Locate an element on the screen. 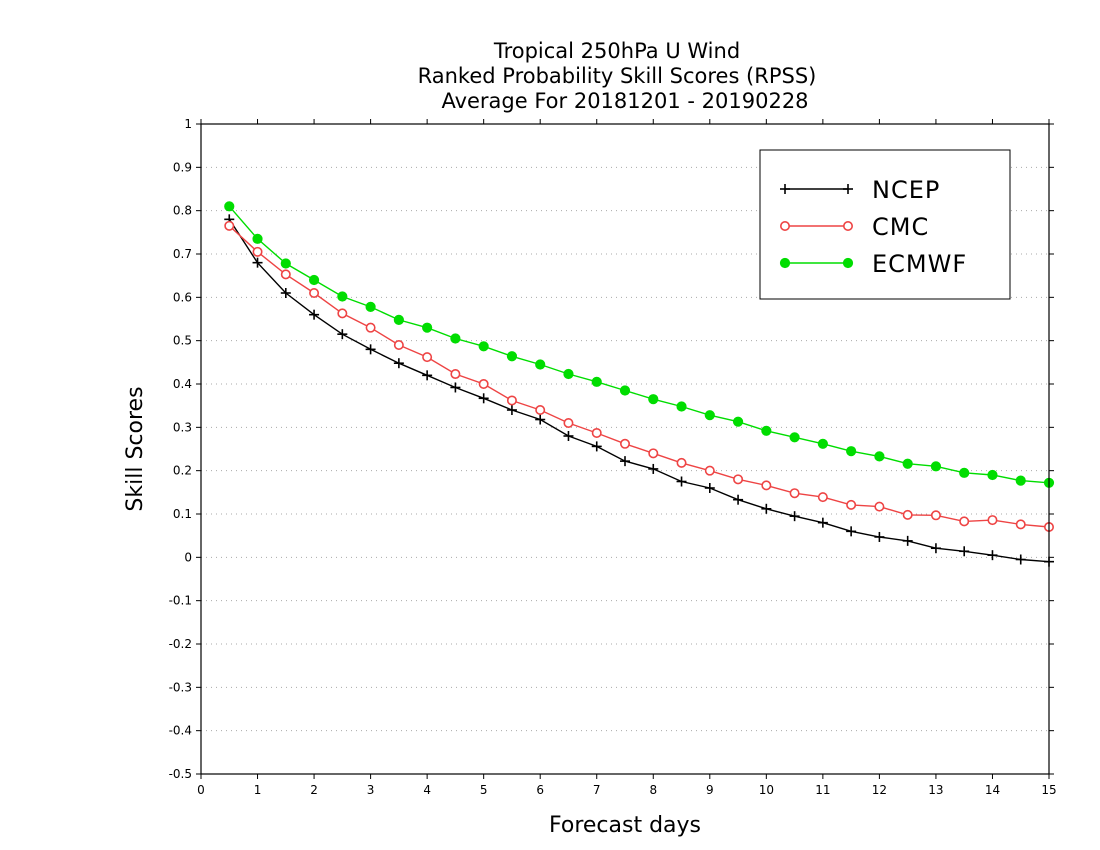 Image resolution: width=1100 pixels, height=850 pixels. legend-marker-ncep is located at coordinates (785, 189).